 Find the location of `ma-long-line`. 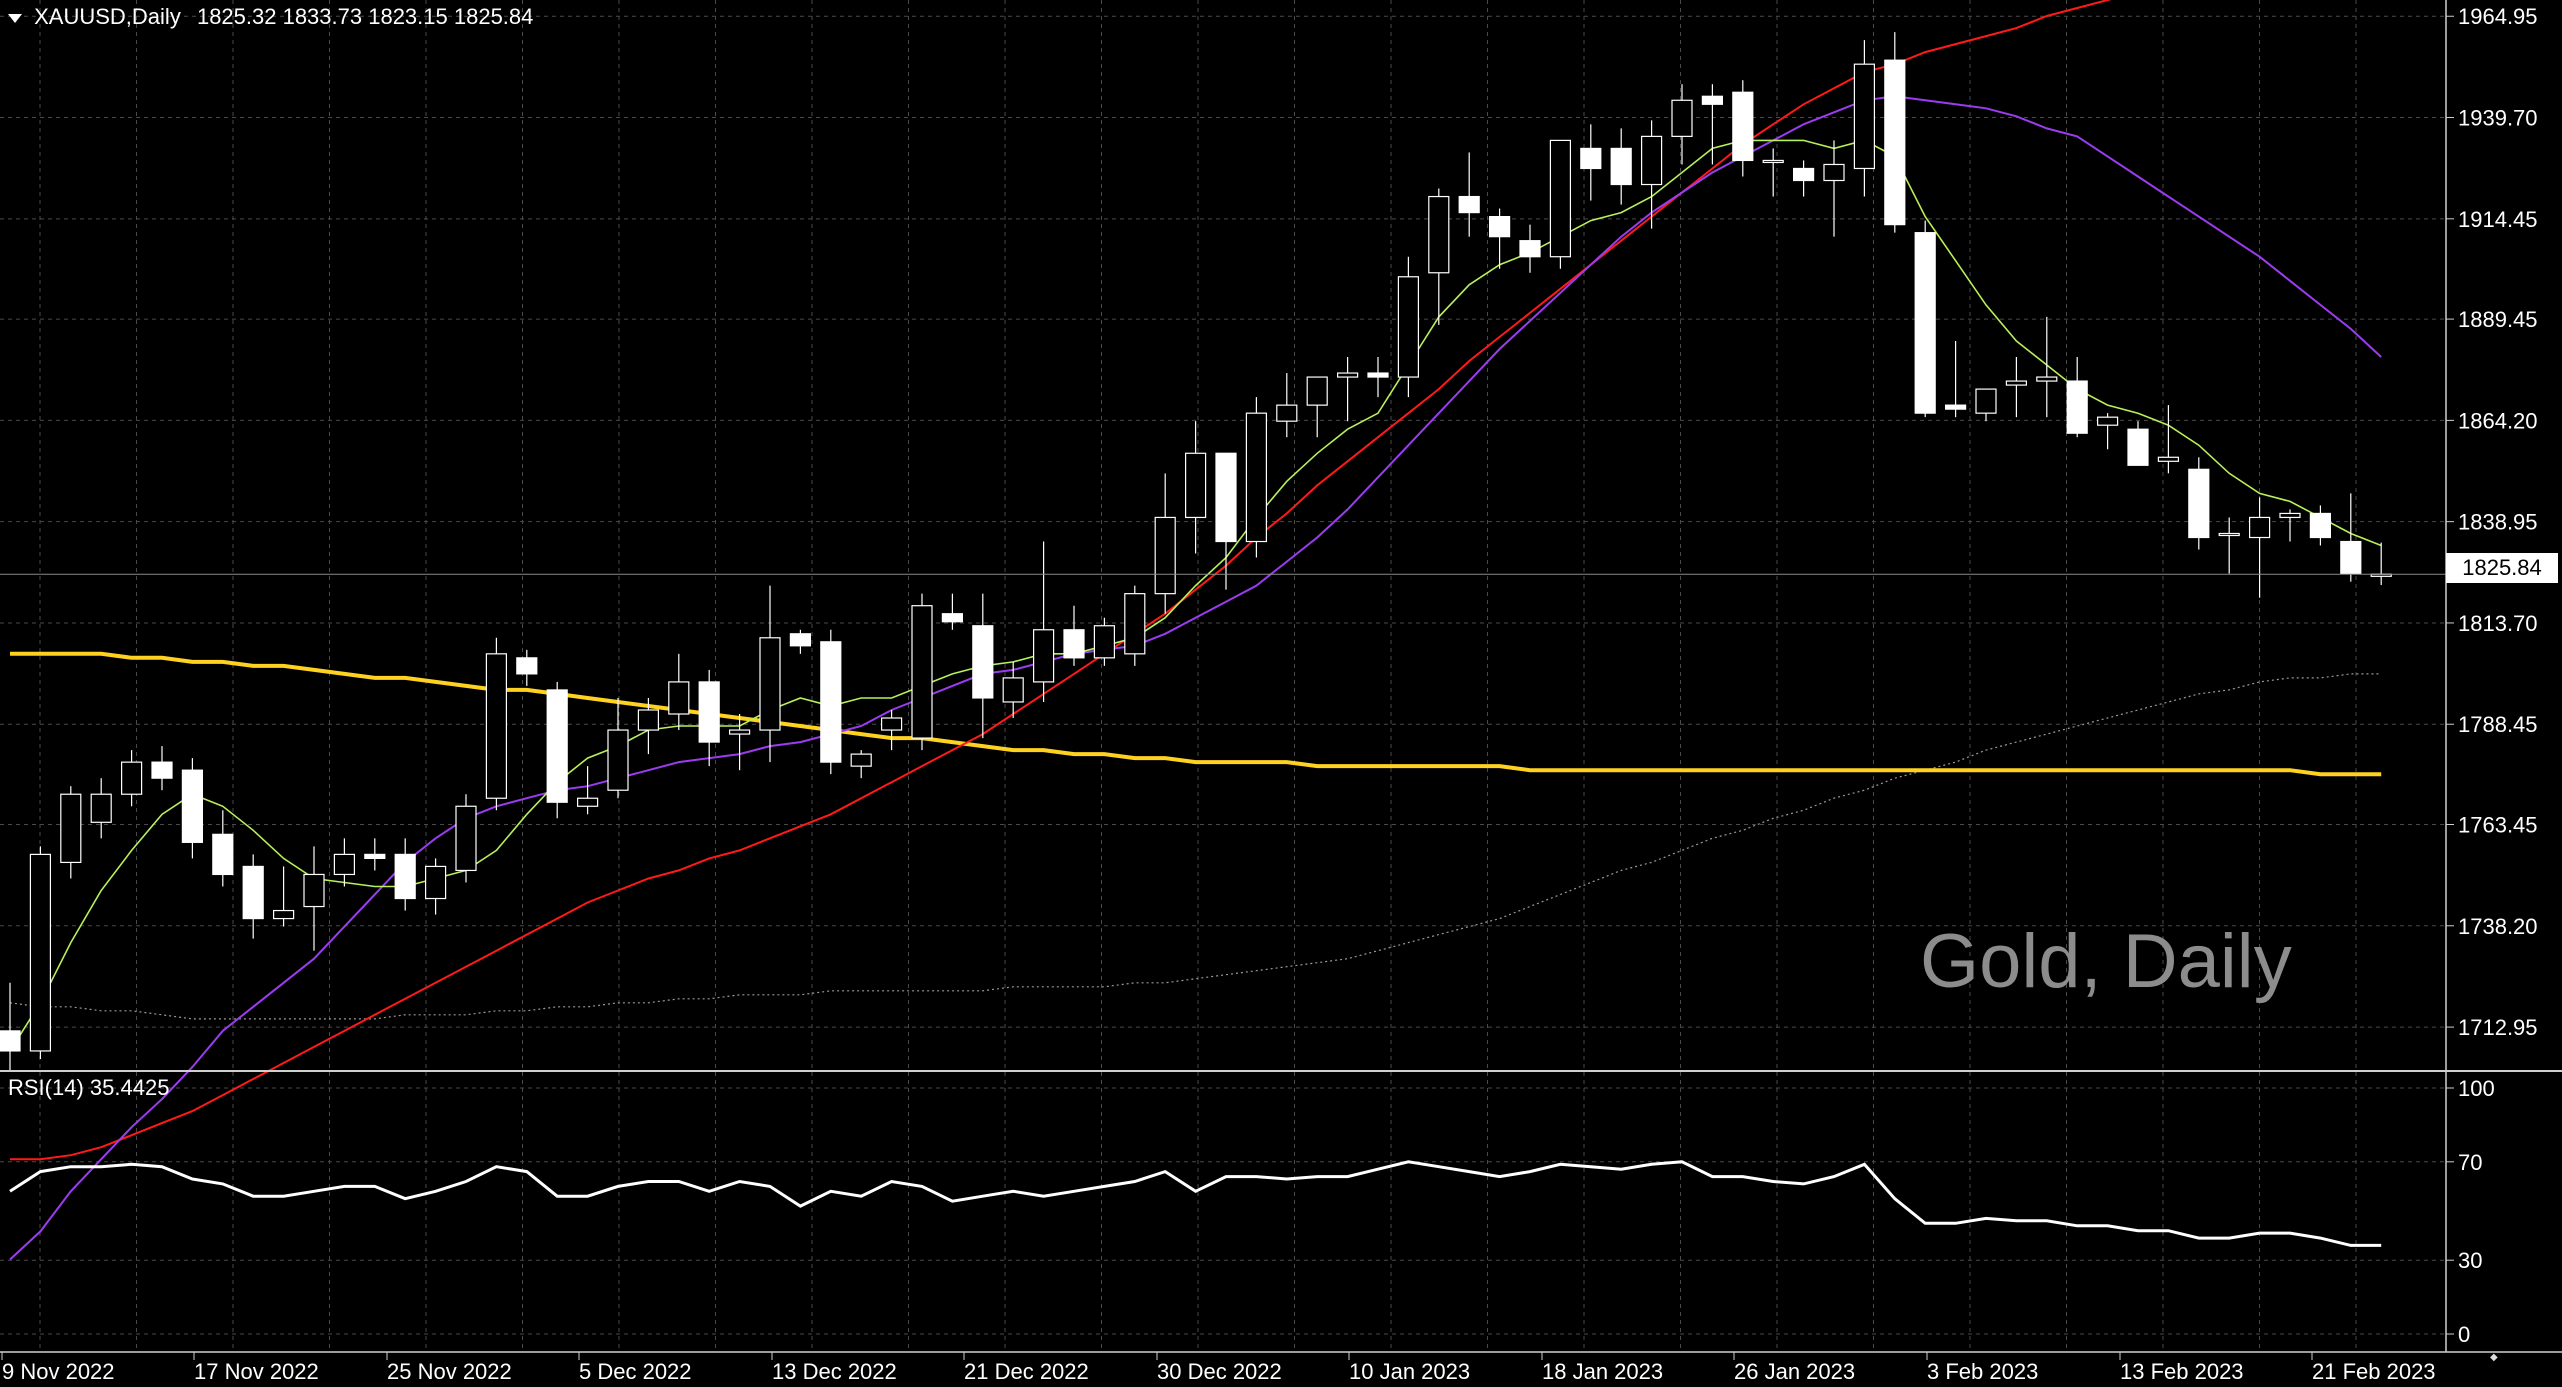

ma-long-line is located at coordinates (1196, 714).